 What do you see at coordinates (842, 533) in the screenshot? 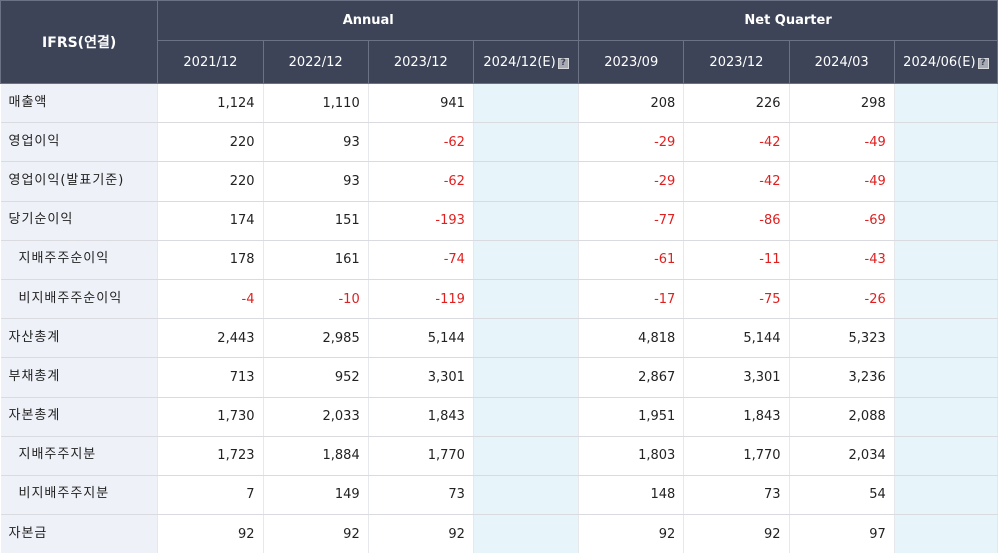
I see `table-cell: 97` at bounding box center [842, 533].